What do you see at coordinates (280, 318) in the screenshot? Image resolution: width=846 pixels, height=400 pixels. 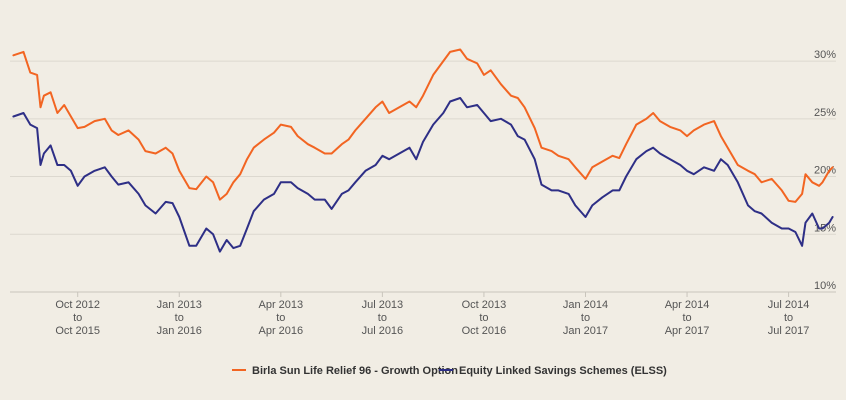 I see `x-tick-label-2-line-1: to` at bounding box center [280, 318].